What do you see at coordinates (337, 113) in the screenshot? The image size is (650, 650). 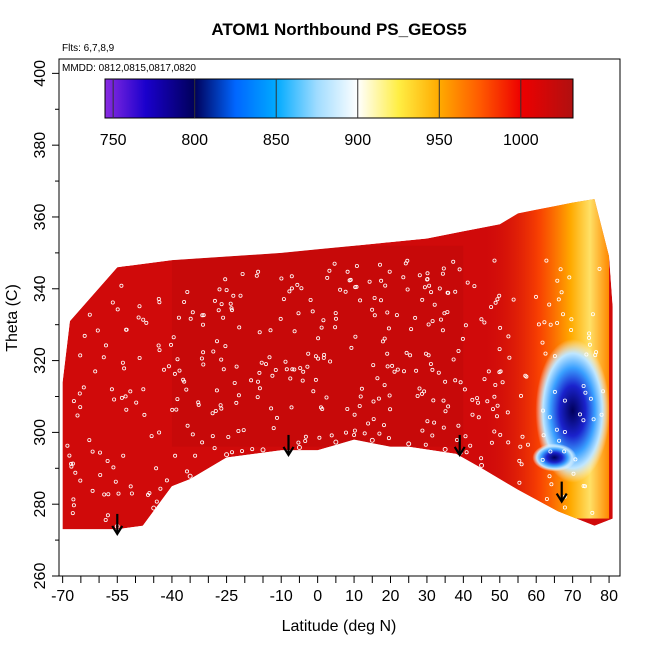 I see `colorbar: 750 800 850 900 950 1000` at bounding box center [337, 113].